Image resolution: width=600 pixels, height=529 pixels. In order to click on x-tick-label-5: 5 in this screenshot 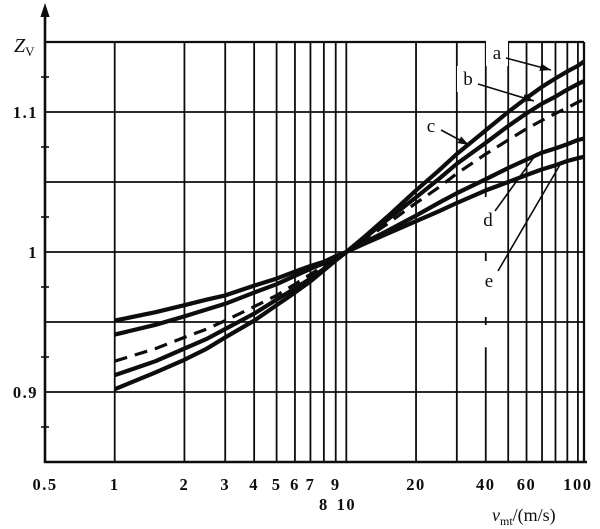, I will do `click(277, 484)`.